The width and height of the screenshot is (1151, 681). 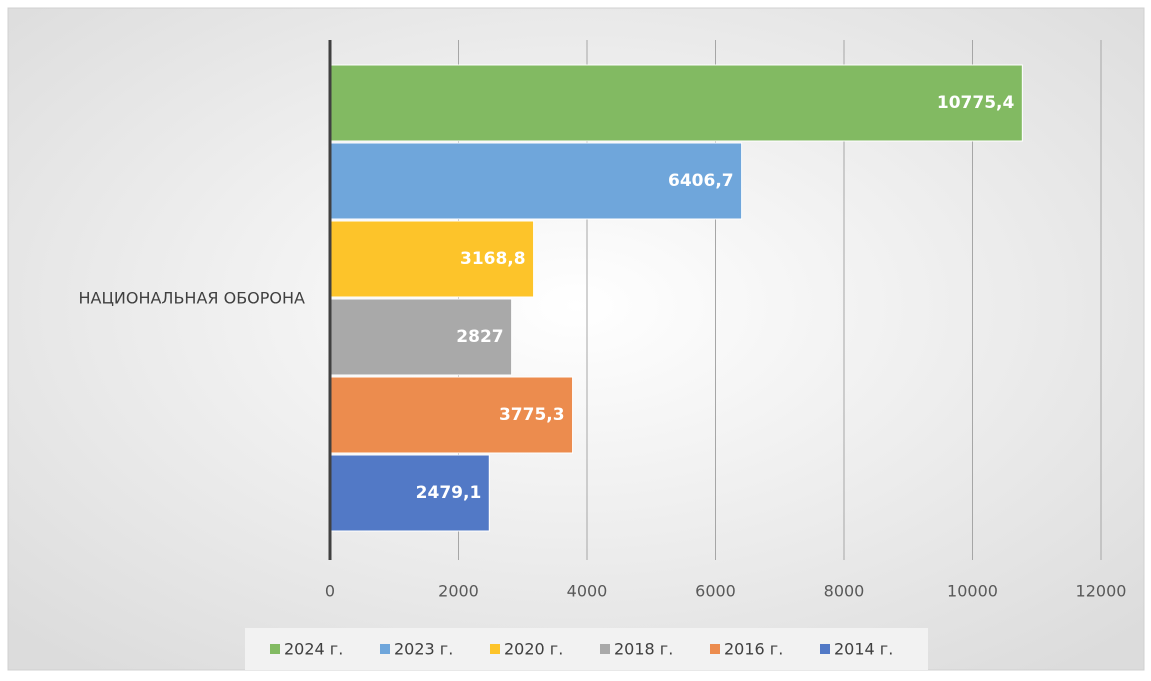 What do you see at coordinates (479, 337) in the screenshot?
I see `data-label: 2827` at bounding box center [479, 337].